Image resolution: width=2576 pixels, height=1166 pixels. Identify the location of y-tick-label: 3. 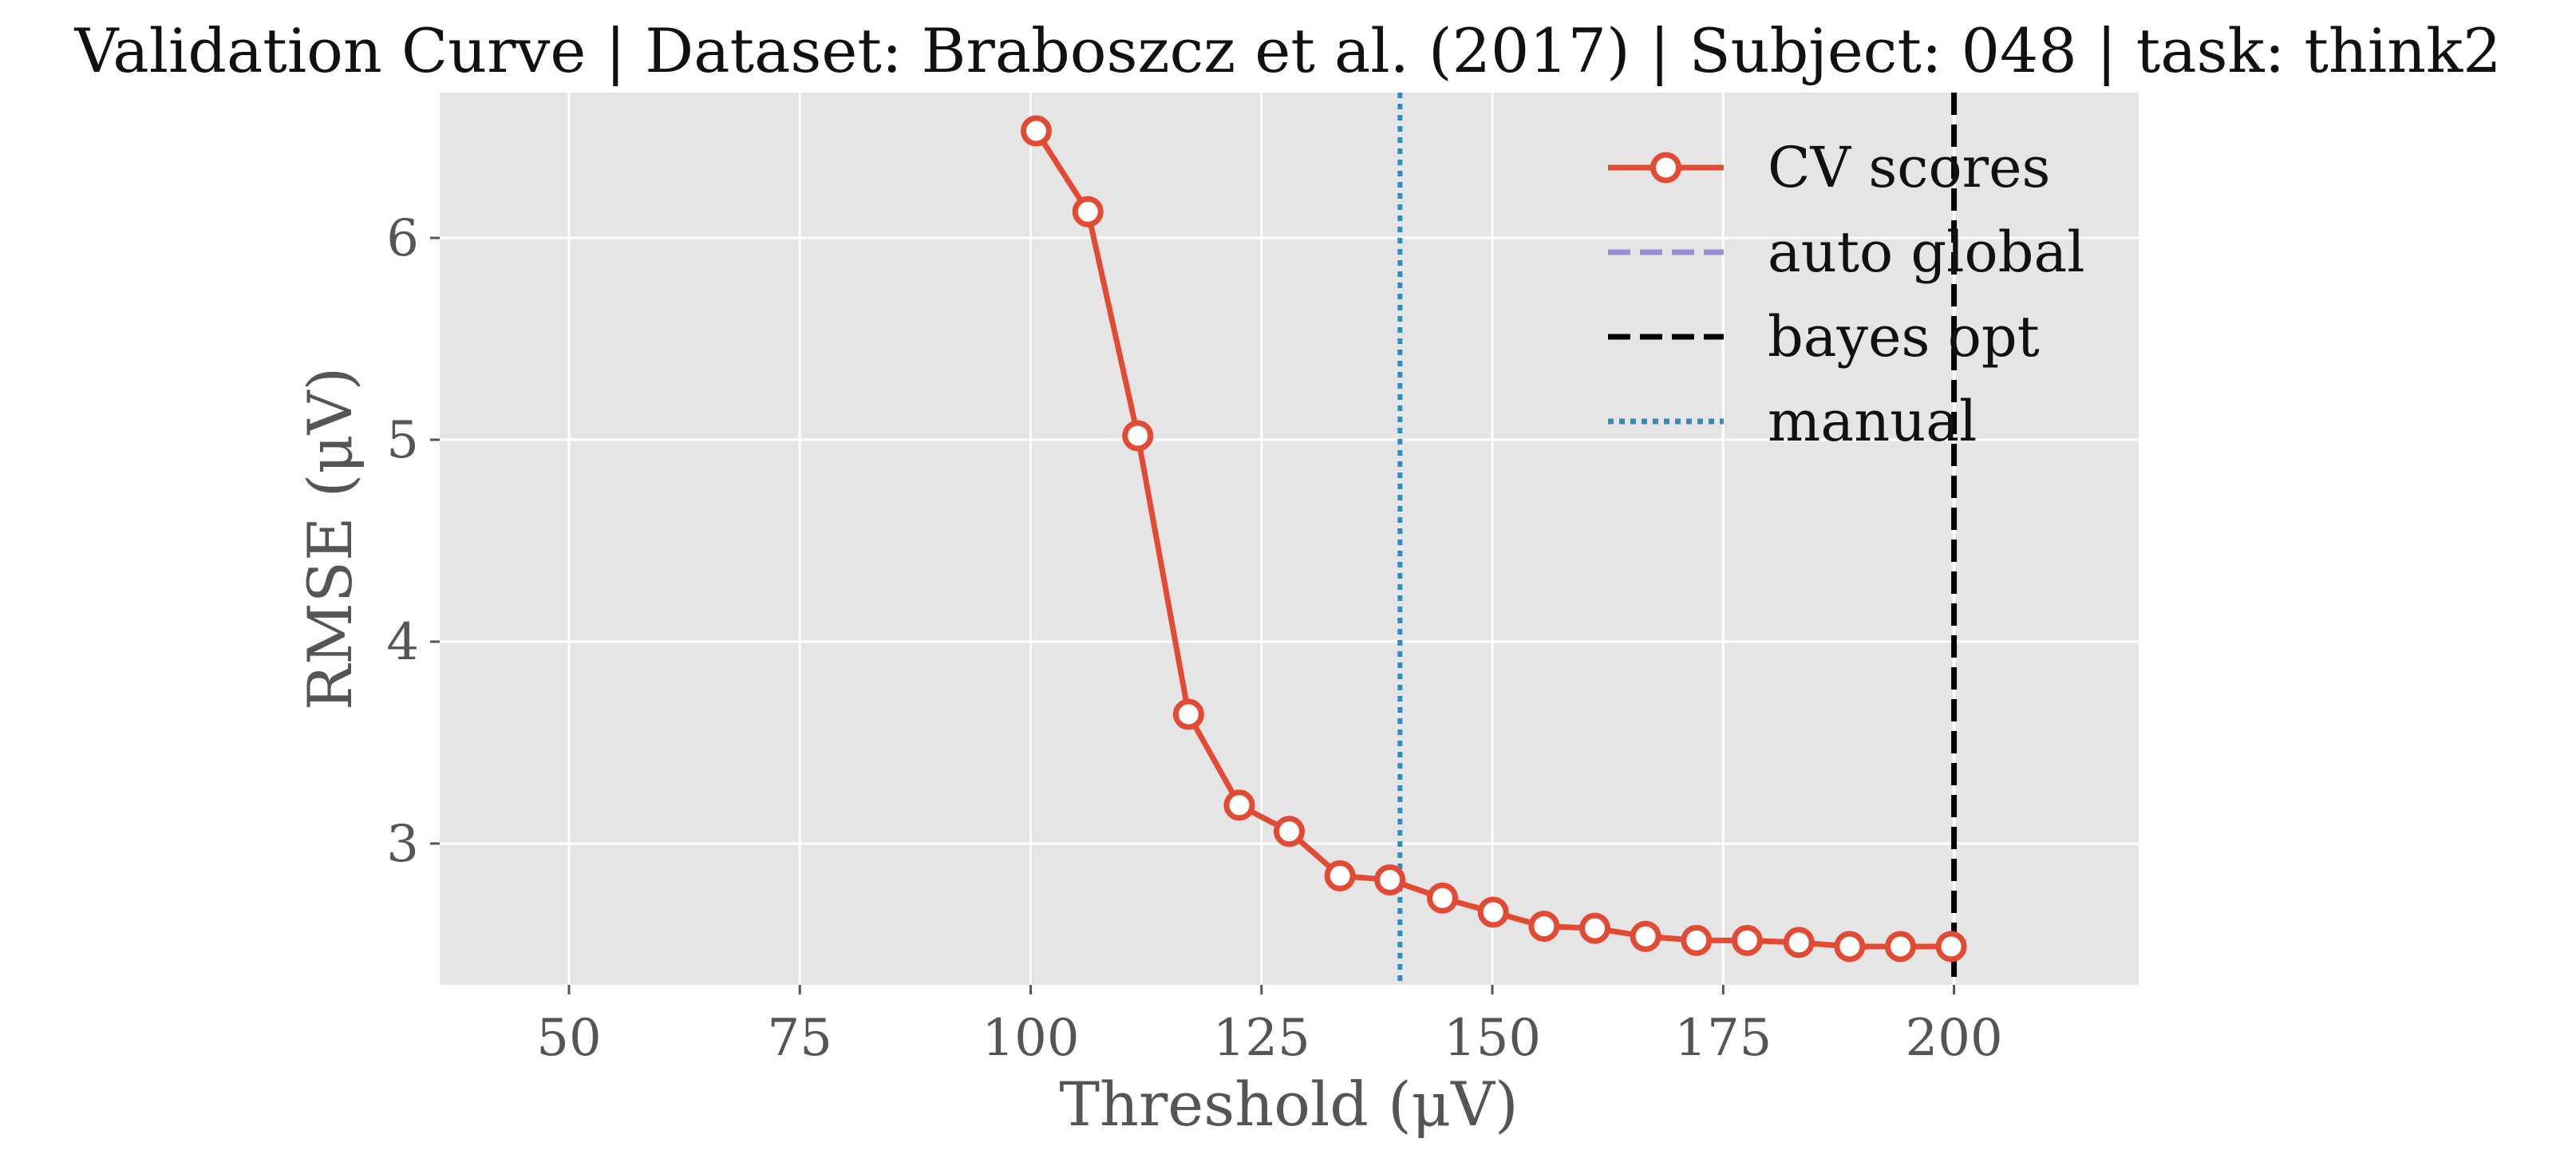
(402, 844).